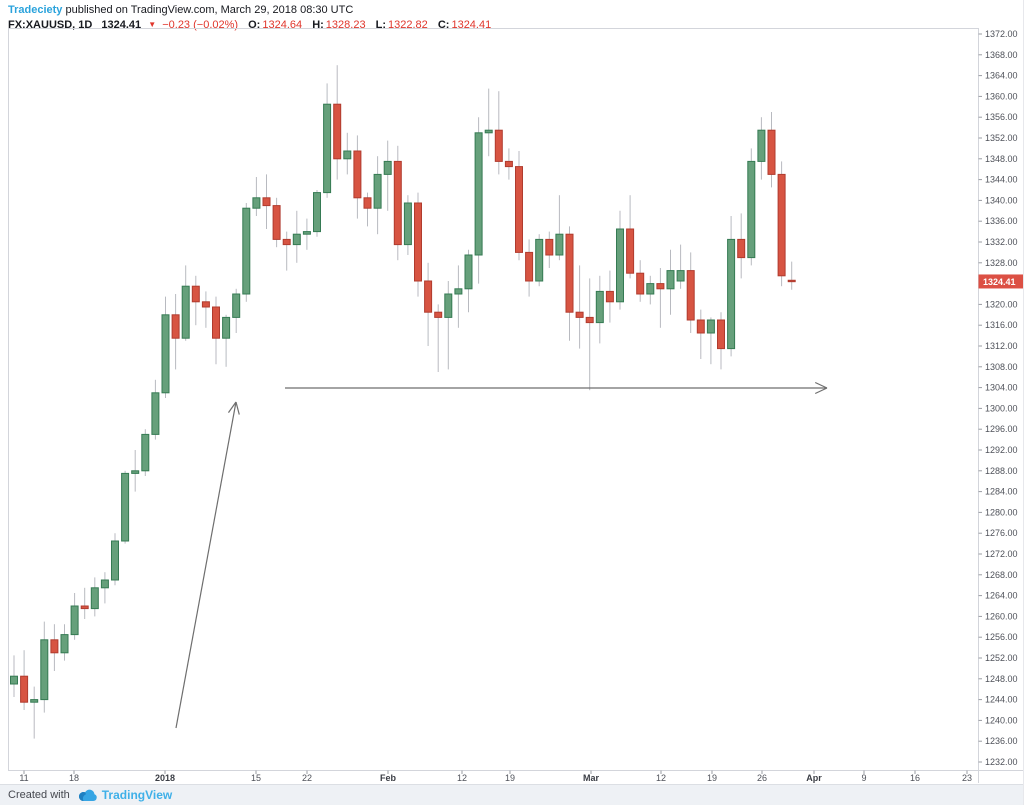 The height and width of the screenshot is (805, 1024). I want to click on x-axis-label: 11, so click(23, 778).